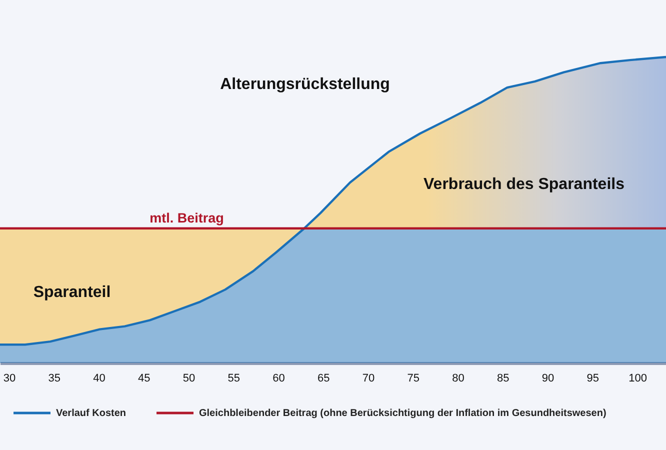  I want to click on x-tick-label: 65, so click(324, 378).